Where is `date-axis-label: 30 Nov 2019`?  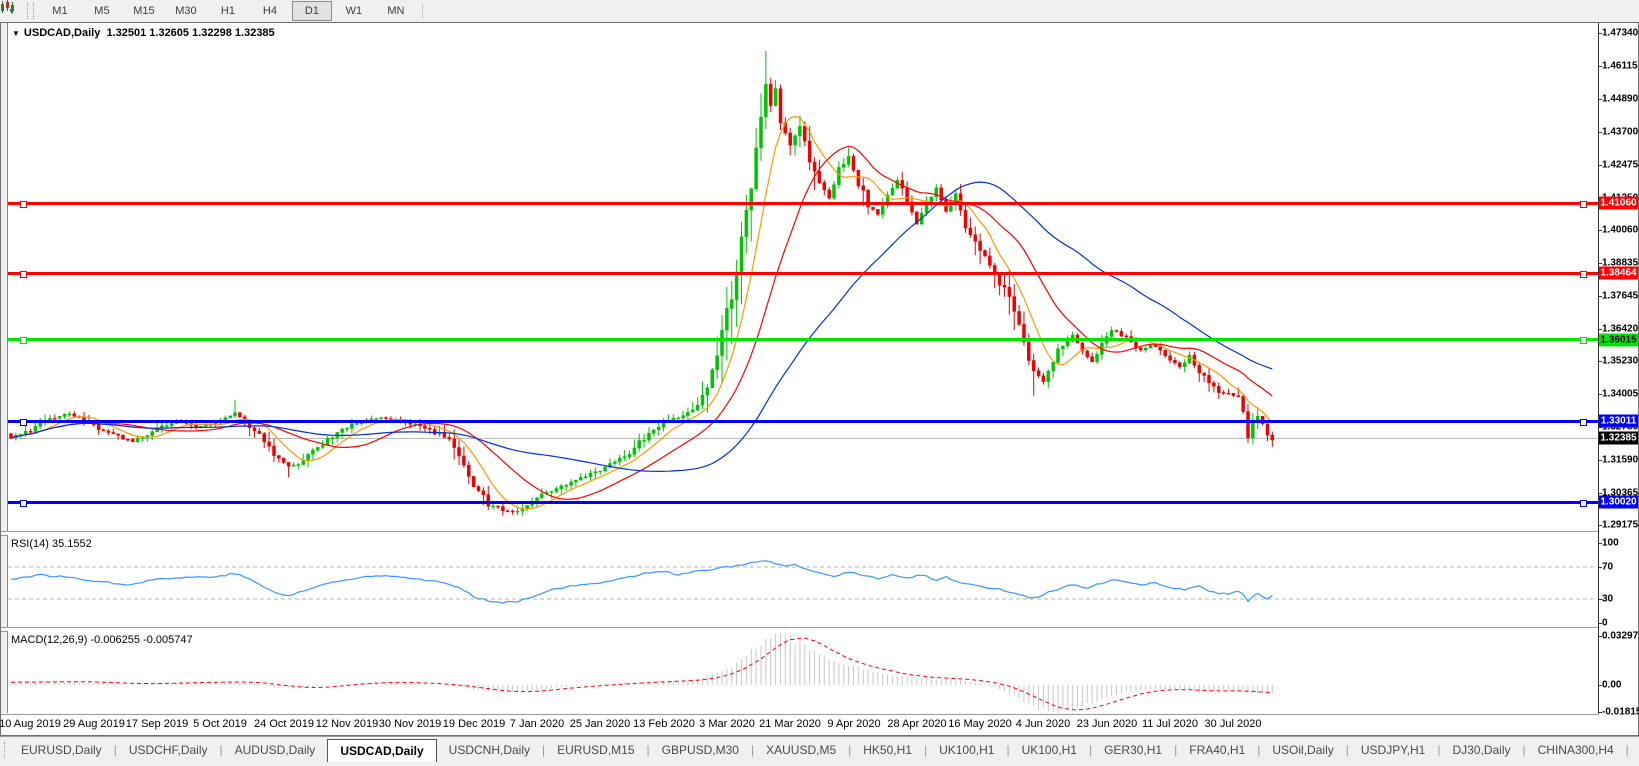 date-axis-label: 30 Nov 2019 is located at coordinates (410, 724).